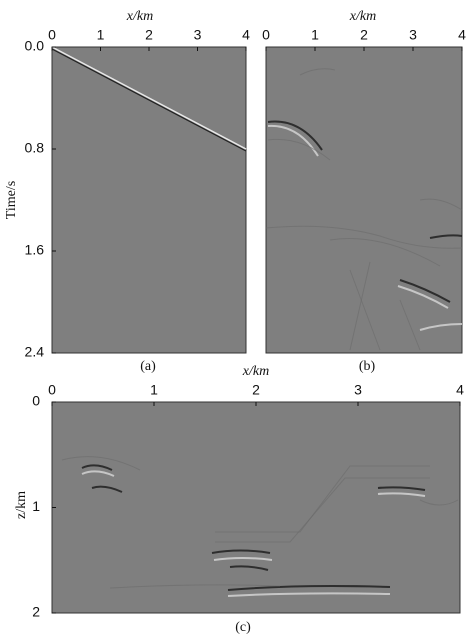 Image resolution: width=473 pixels, height=636 pixels. Describe the element at coordinates (367, 366) in the screenshot. I see `panel-label: (b)` at that location.